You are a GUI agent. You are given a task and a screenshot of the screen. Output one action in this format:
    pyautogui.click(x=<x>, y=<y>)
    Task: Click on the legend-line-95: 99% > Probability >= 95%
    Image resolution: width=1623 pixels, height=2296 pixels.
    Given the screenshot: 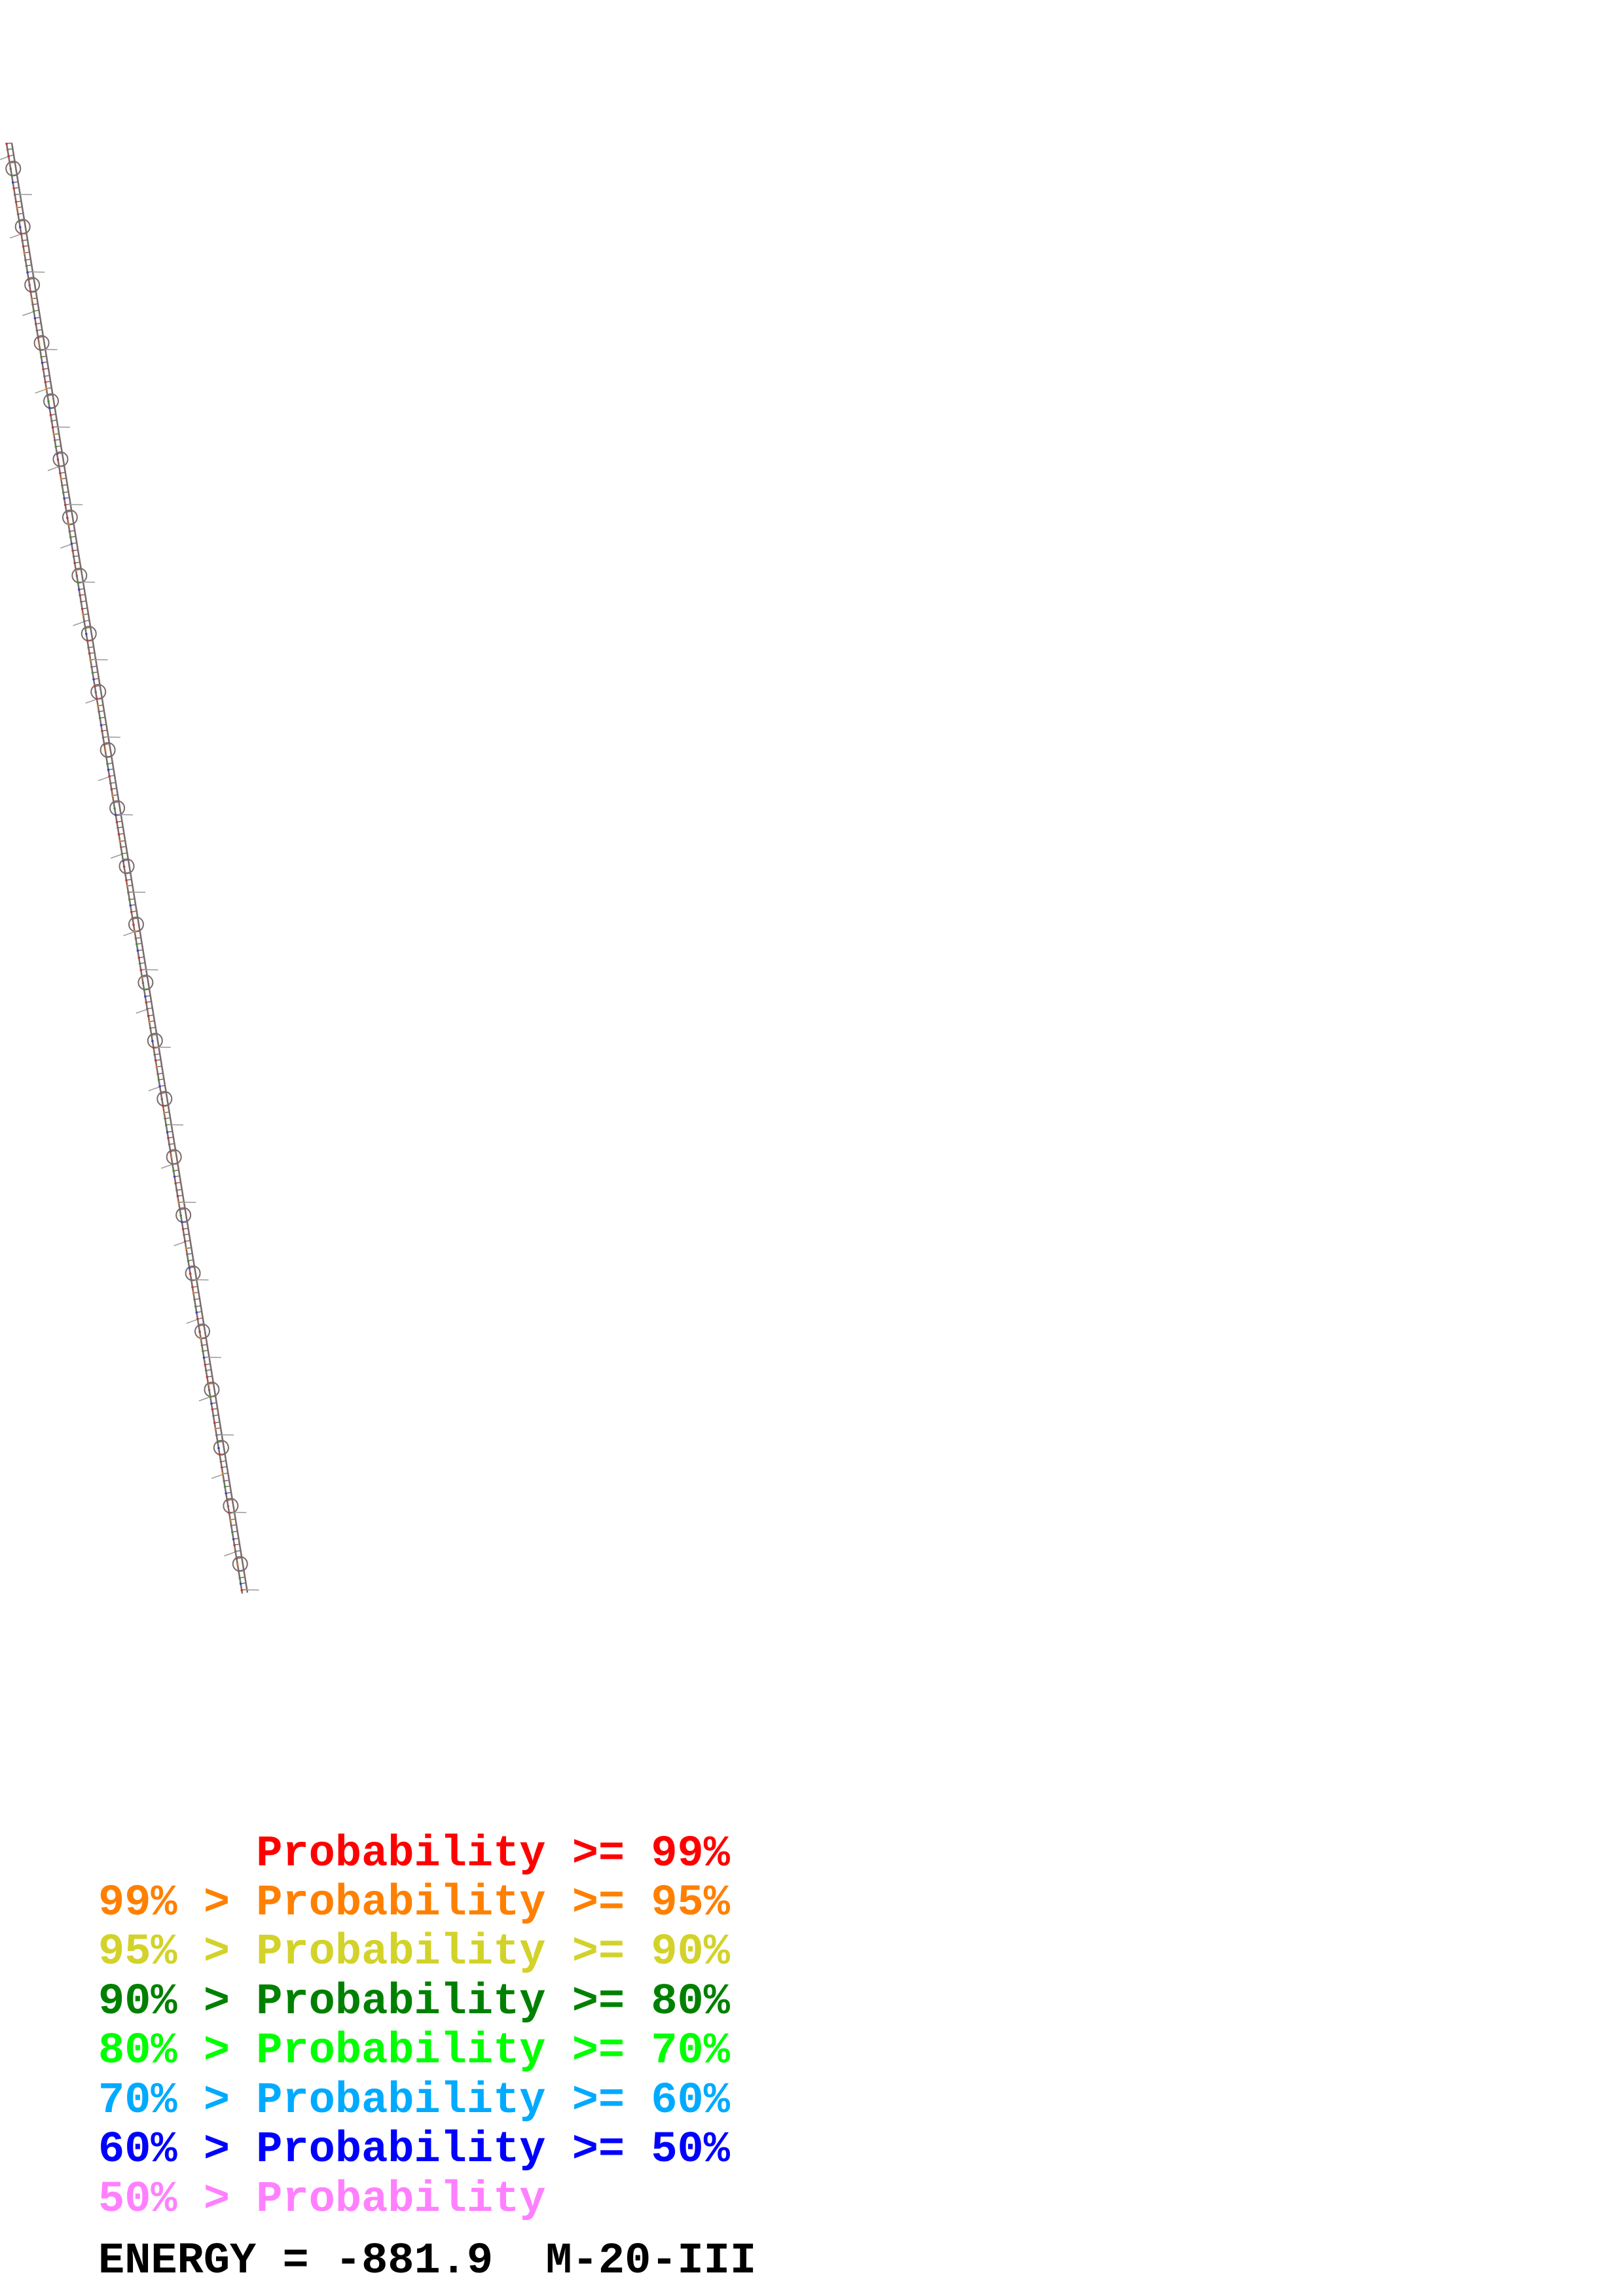 What is the action you would take?
    pyautogui.click(x=414, y=1903)
    